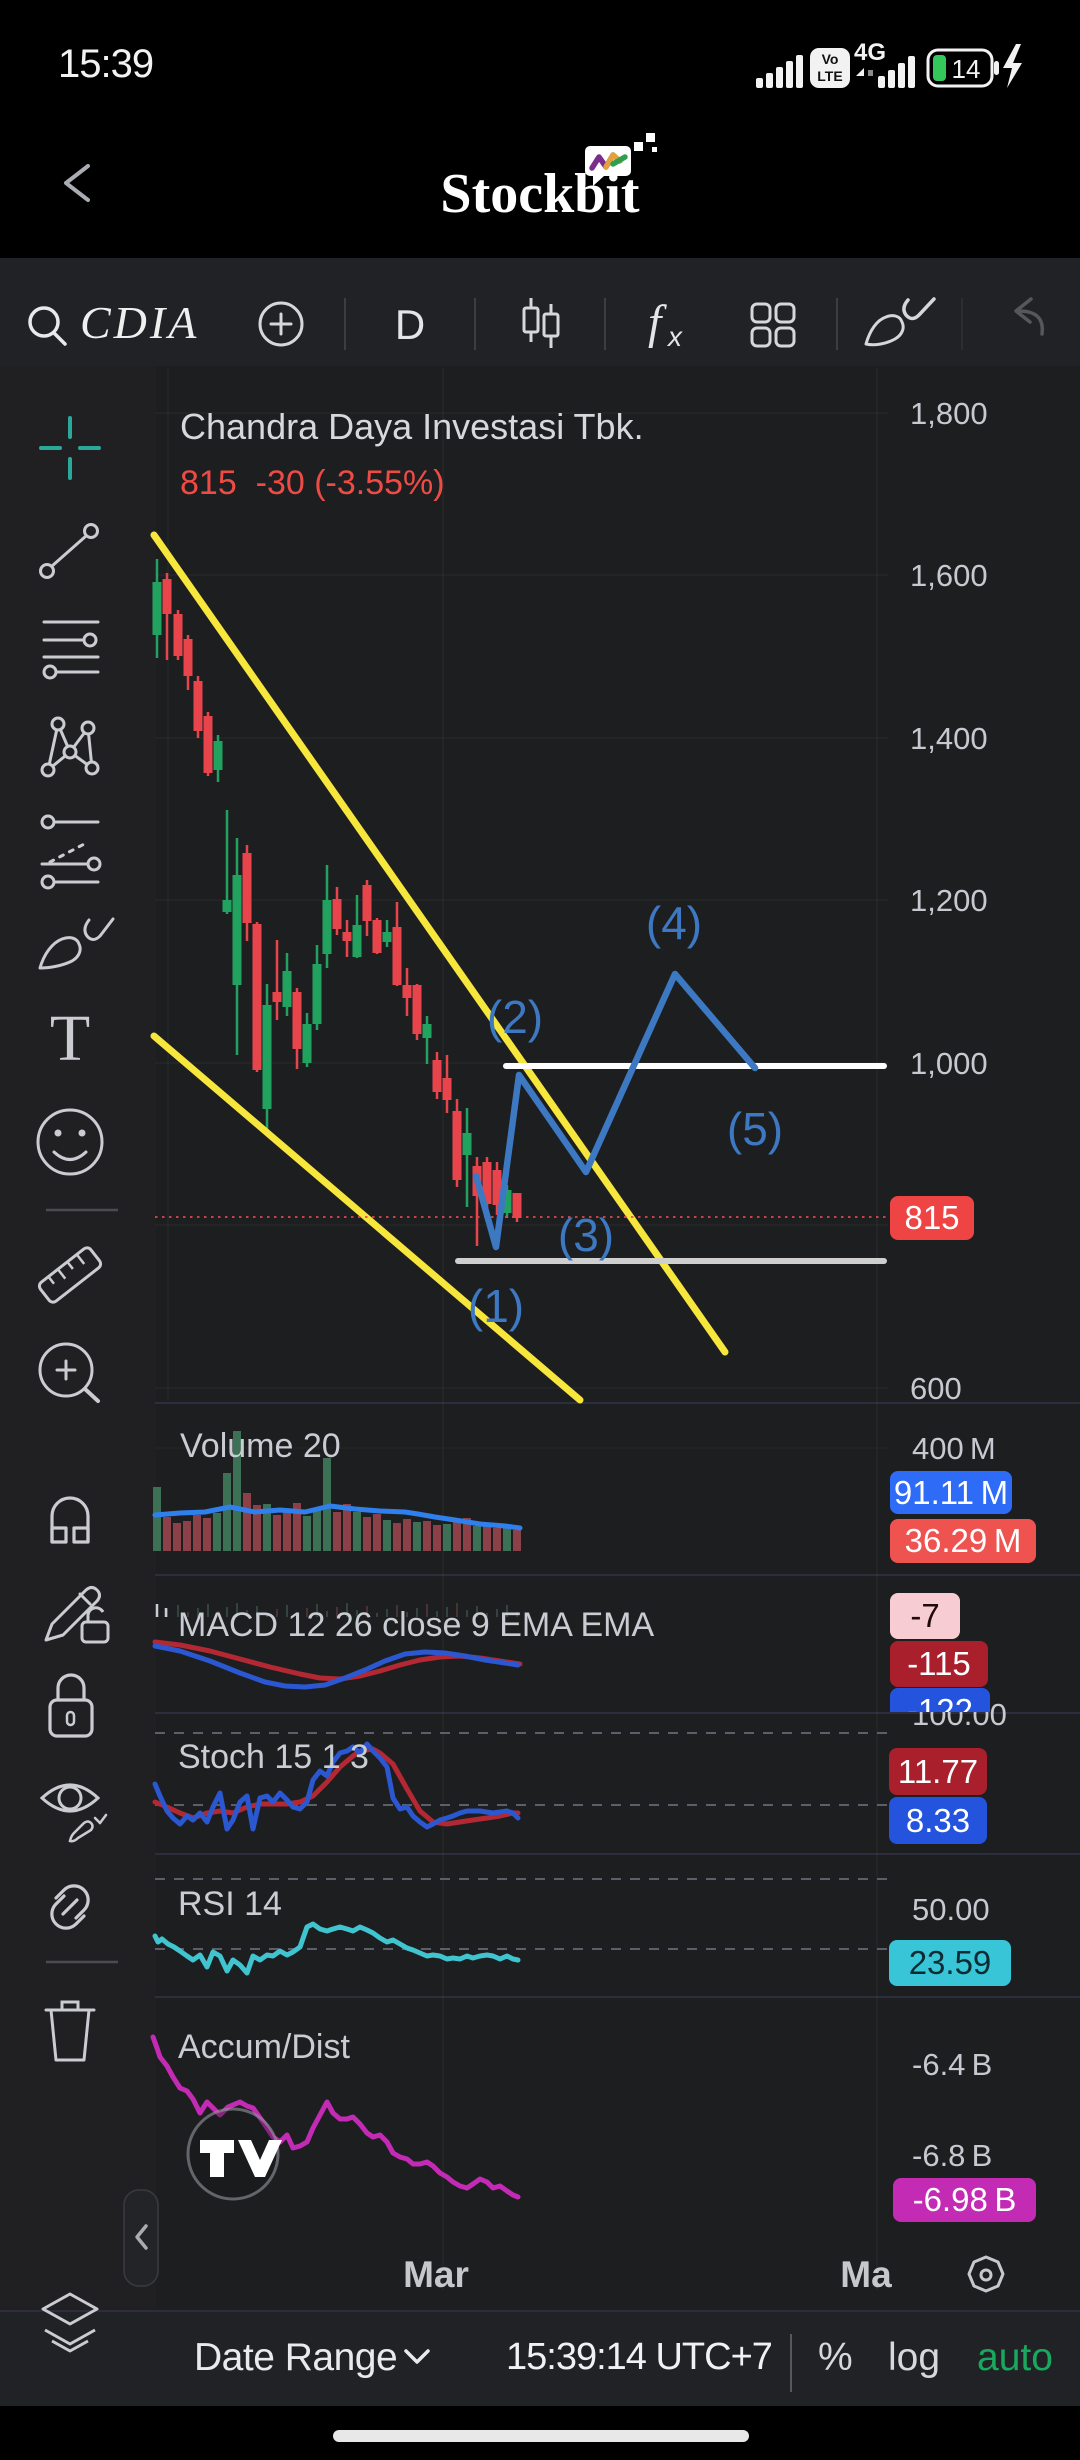 This screenshot has height=2460, width=1080. What do you see at coordinates (870, 52) in the screenshot?
I see `svg-text: 4G` at bounding box center [870, 52].